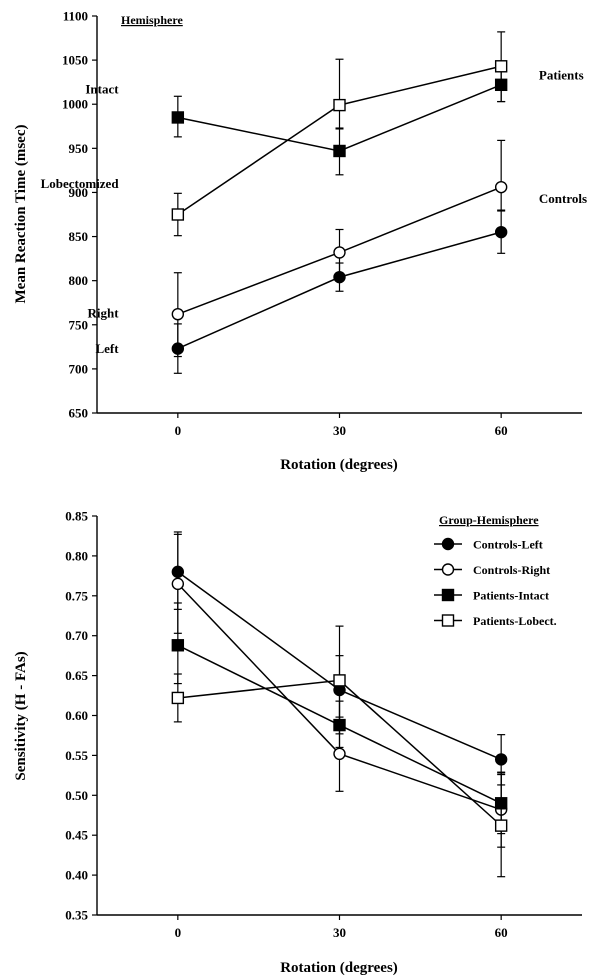 This screenshot has width=589, height=979. I want to click on series-right, so click(339, 248).